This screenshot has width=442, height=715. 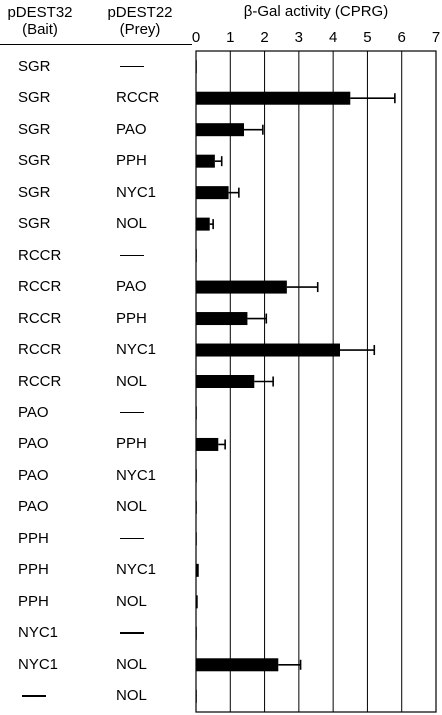 I want to click on chart-title: β-Gal activity (CPRG), so click(x=316, y=11).